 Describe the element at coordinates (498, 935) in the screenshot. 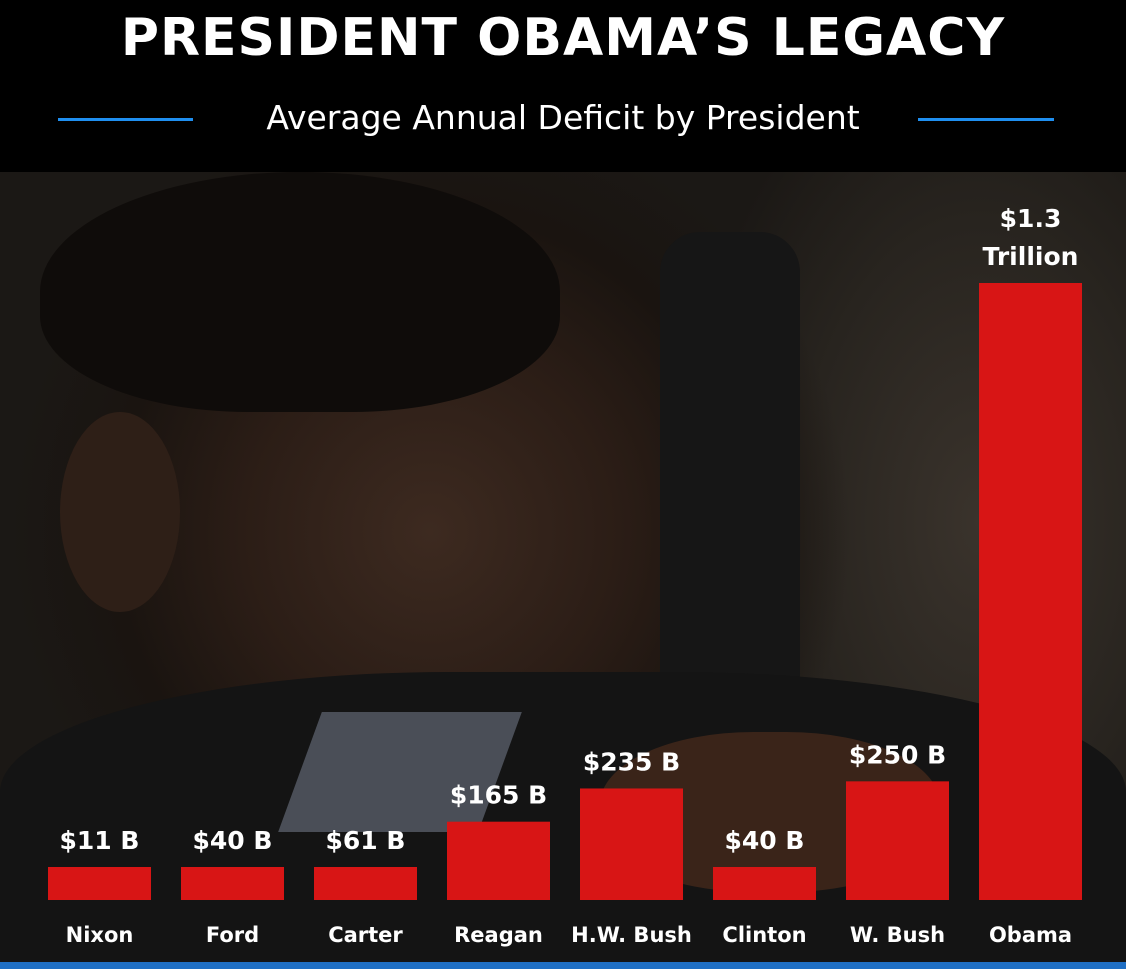

I see `category-label: Reagan` at that location.